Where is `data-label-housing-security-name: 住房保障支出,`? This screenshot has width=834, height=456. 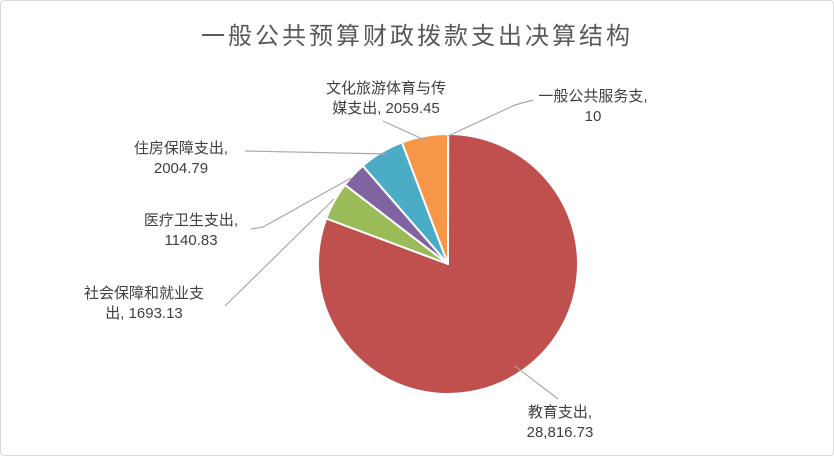
data-label-housing-security-name: 住房保障支出, is located at coordinates (181, 148).